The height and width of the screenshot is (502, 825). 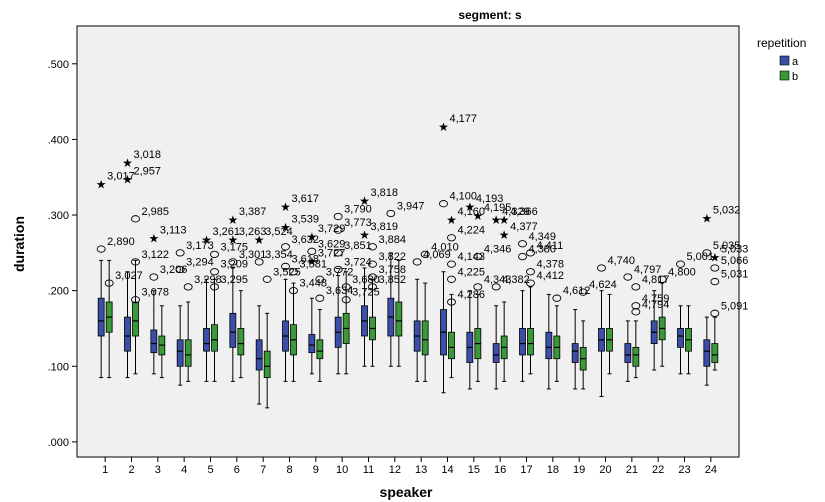 I want to click on outlier-label: 3,629, so click(x=332, y=244).